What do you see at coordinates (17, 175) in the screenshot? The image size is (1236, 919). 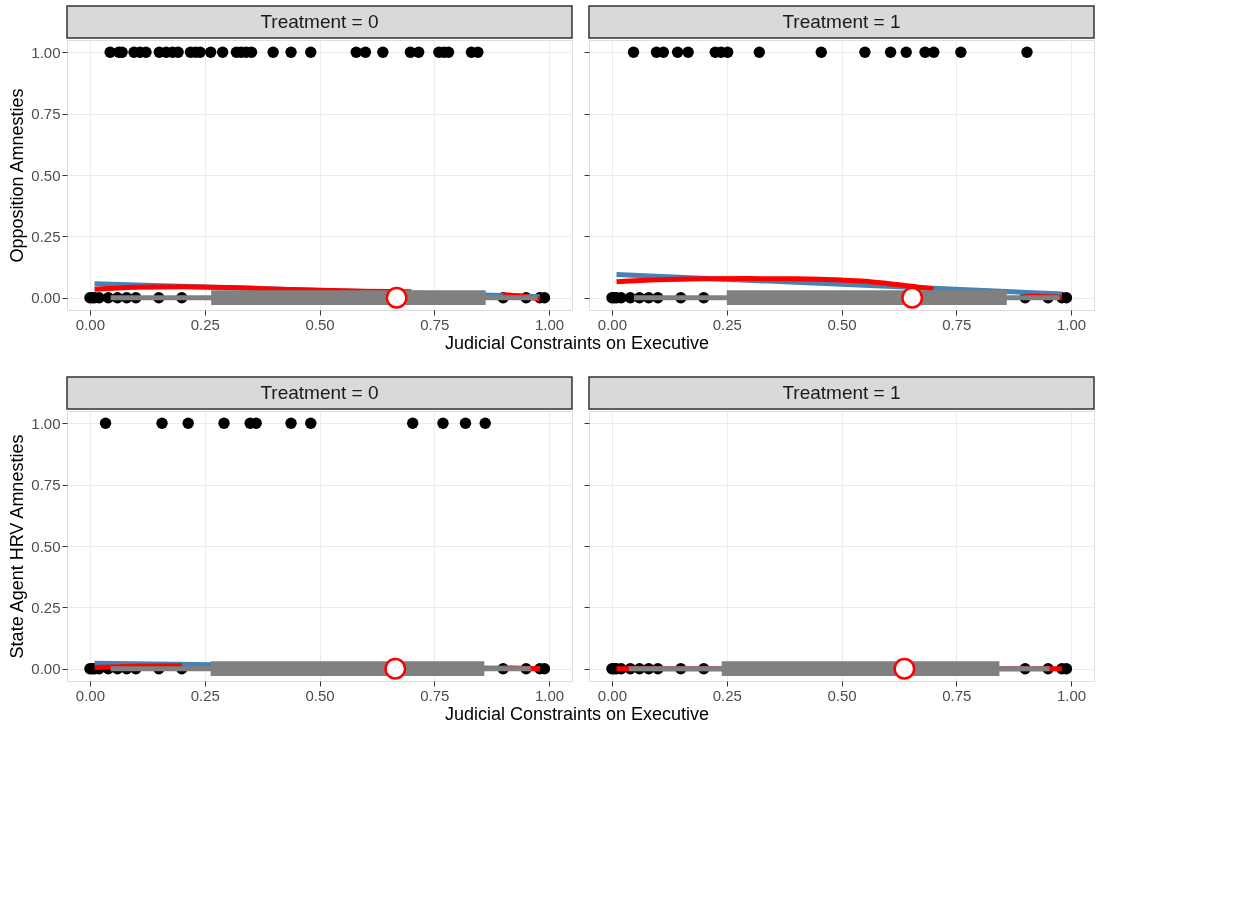 I see `y-axis-title: Opposition Amnesties` at bounding box center [17, 175].